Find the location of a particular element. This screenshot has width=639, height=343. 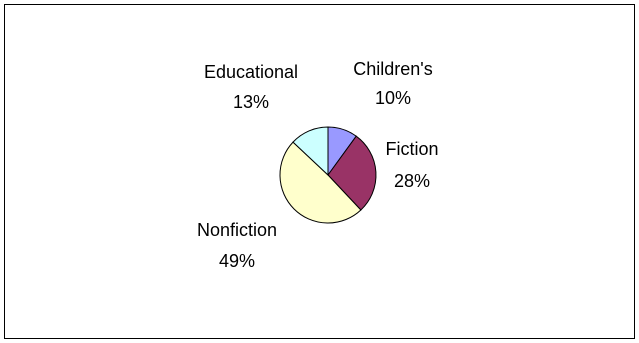

label-fiction-name: Fiction is located at coordinates (411, 149).